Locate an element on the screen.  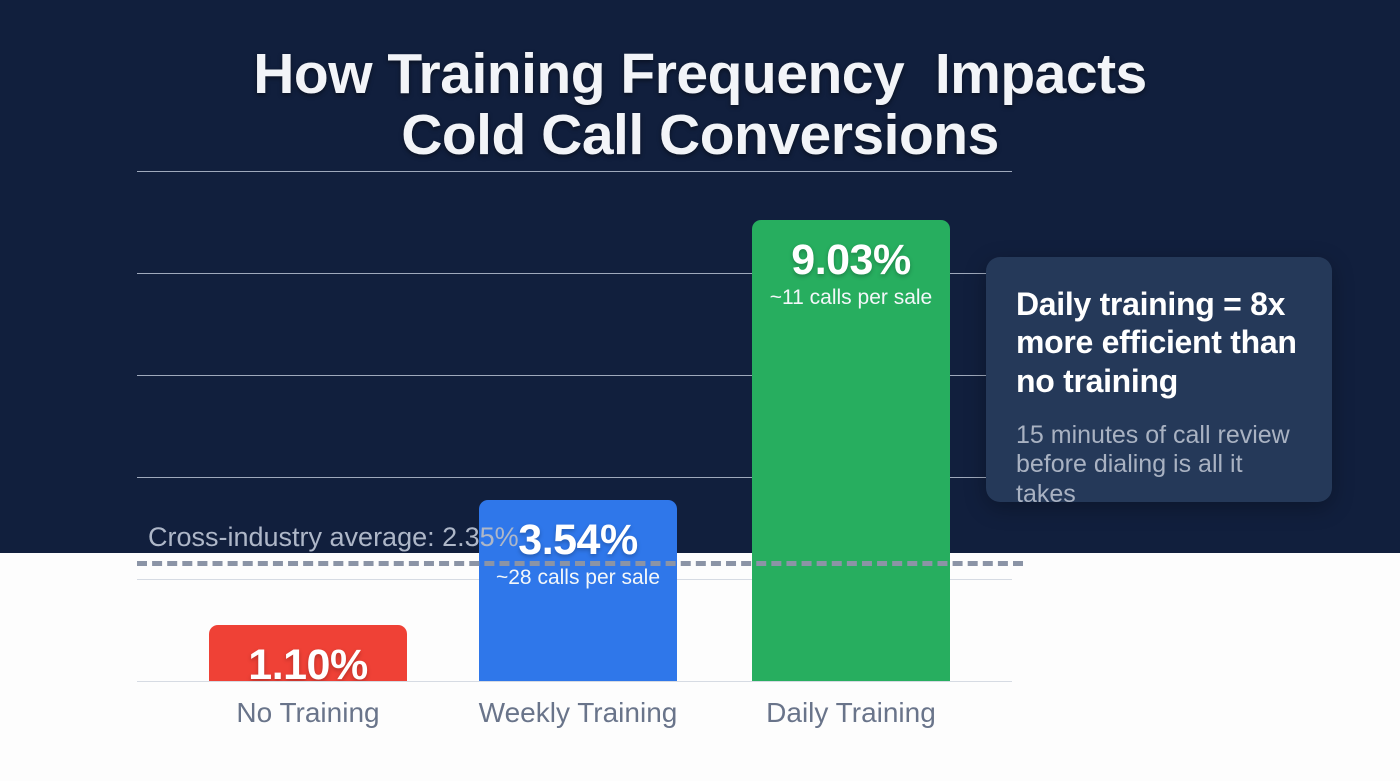
benchmark-dashed-line is located at coordinates (580, 564).